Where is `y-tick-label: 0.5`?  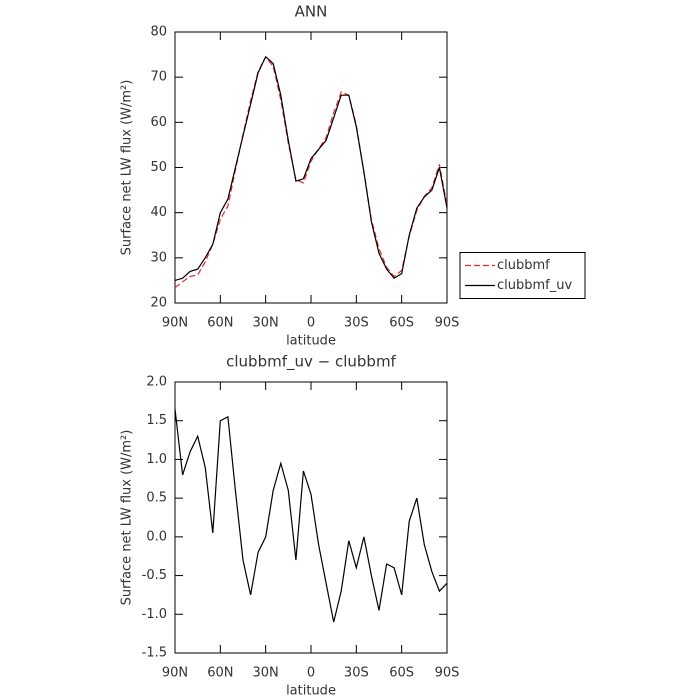 y-tick-label: 0.5 is located at coordinates (156, 498).